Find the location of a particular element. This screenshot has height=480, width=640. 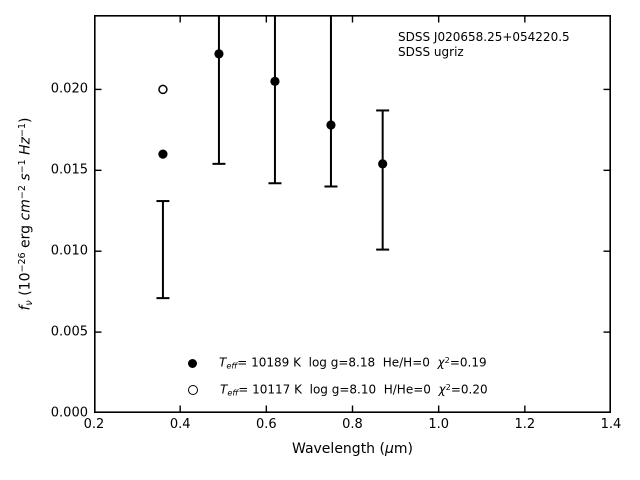

legend-entry-text: Teff= 10117 K log g=8.10 H/He=0 χ2=0.20 is located at coordinates (354, 390).